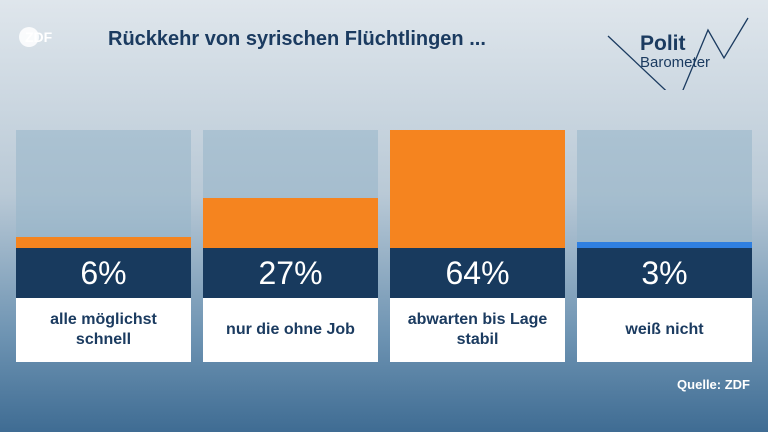 The image size is (768, 432). I want to click on data-label: 64%, so click(477, 273).